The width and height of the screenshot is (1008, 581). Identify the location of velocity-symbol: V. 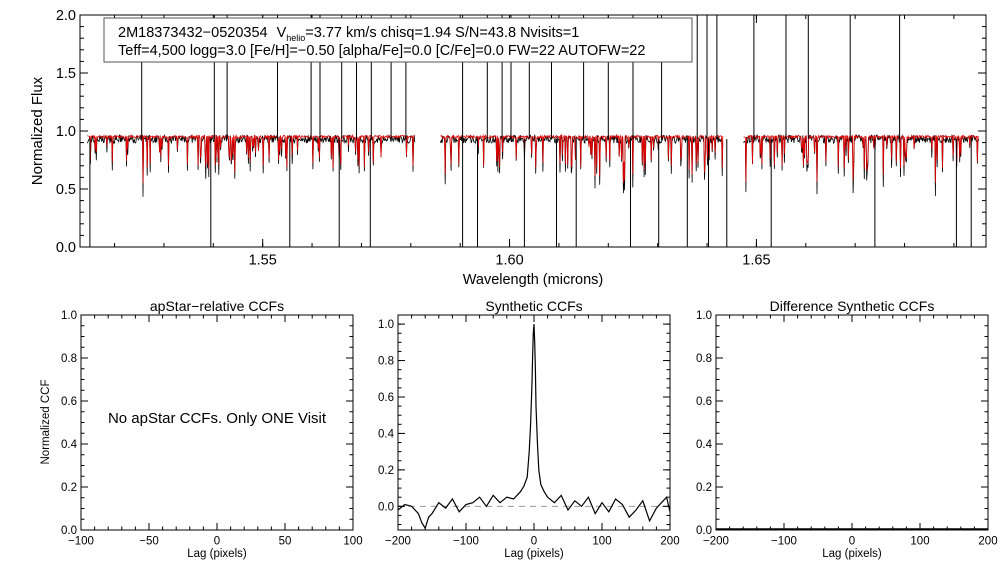
(282, 33).